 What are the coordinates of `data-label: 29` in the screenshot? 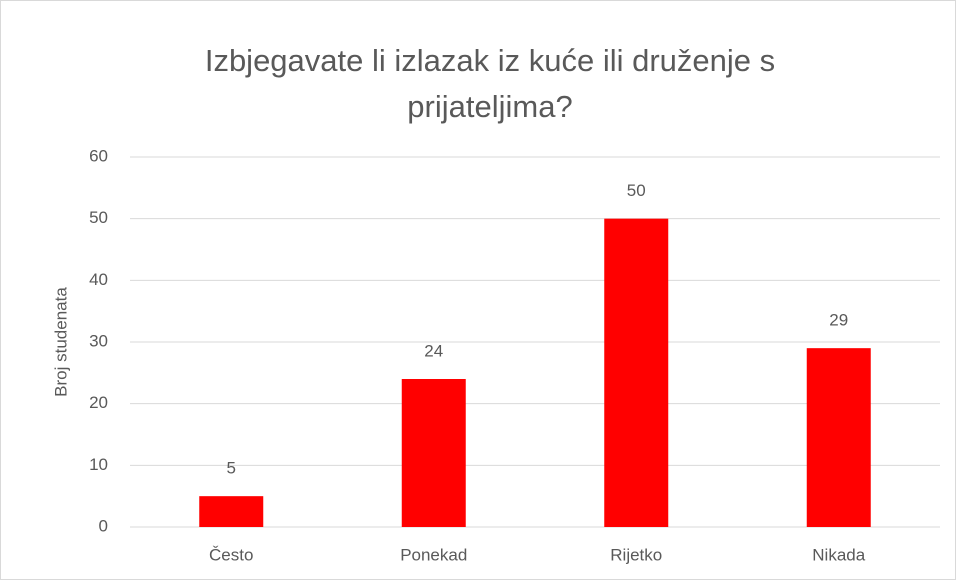 It's located at (838, 320).